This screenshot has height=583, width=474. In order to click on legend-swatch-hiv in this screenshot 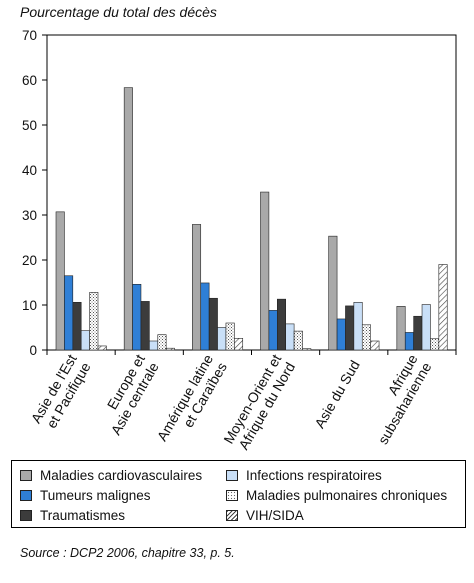, I will do `click(232, 515)`.